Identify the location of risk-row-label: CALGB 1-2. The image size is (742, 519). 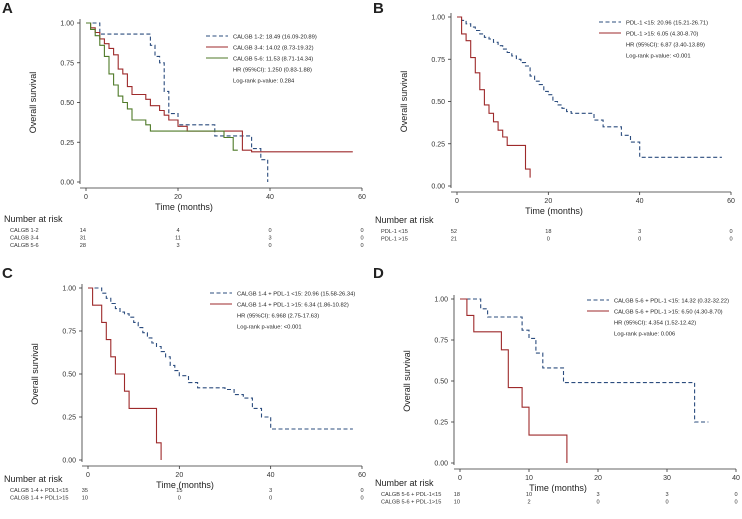
(24, 231).